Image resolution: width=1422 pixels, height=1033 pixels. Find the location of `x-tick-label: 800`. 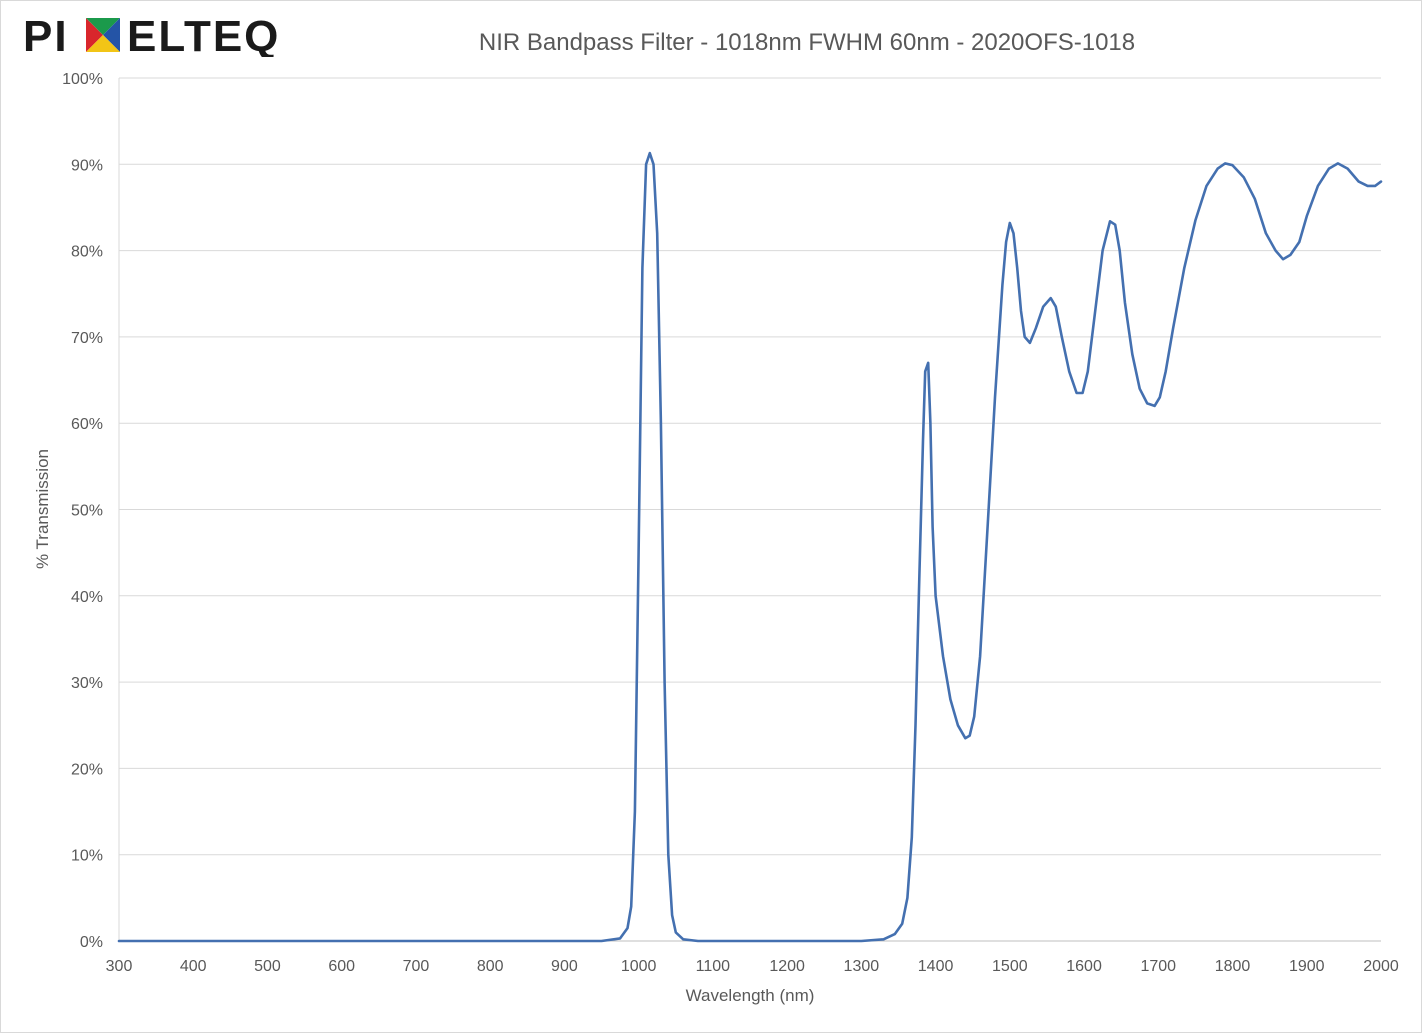

x-tick-label: 800 is located at coordinates (490, 966).